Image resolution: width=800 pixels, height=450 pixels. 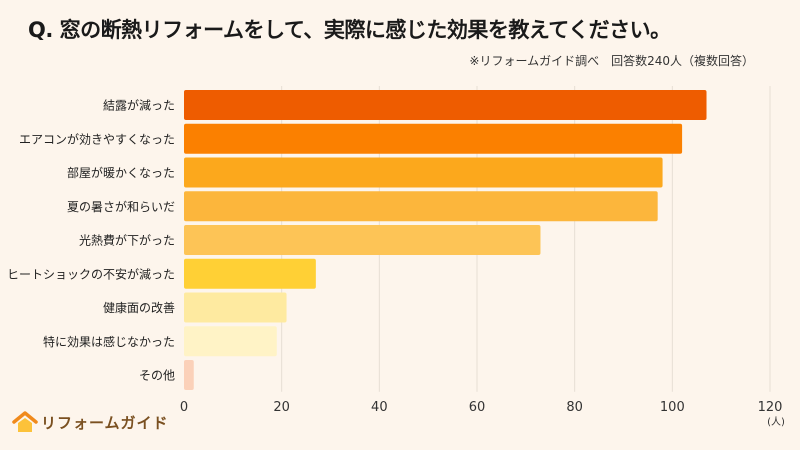 I want to click on logo: リフォームガイド, so click(x=90, y=422).